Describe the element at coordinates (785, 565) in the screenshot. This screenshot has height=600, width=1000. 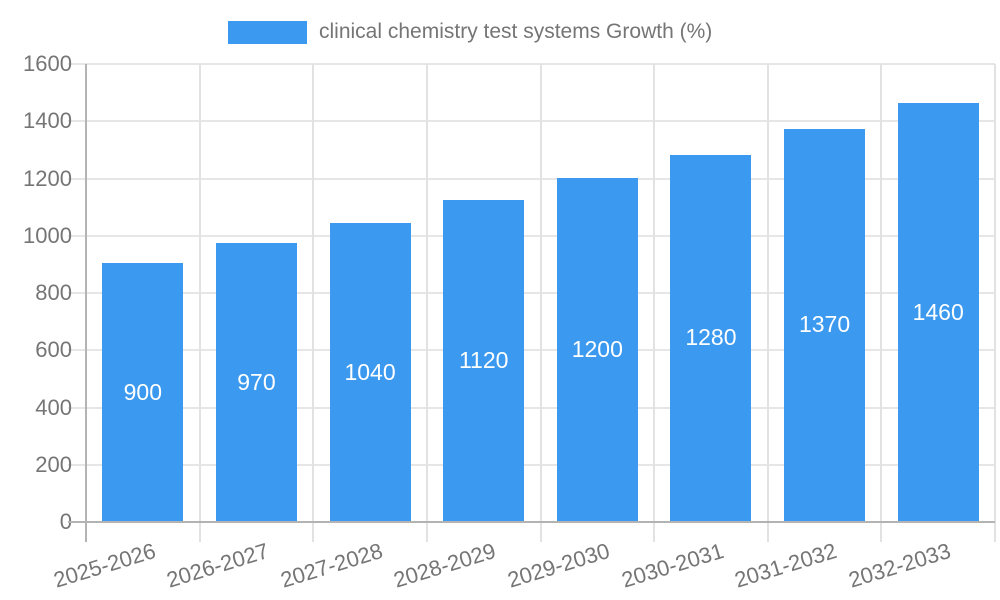
I see `x-tick-label: 2031-2032` at that location.